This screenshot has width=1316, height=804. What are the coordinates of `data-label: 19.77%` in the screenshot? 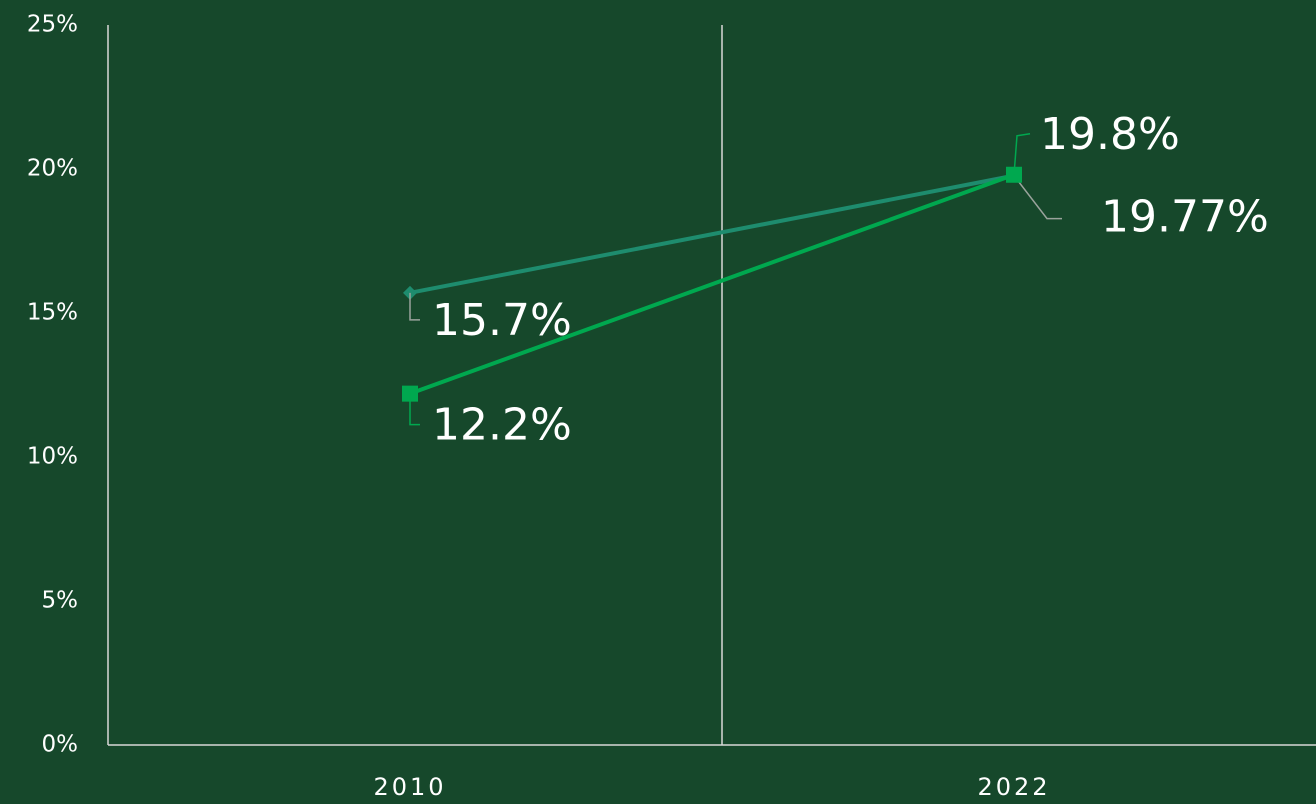 It's located at (1185, 217).